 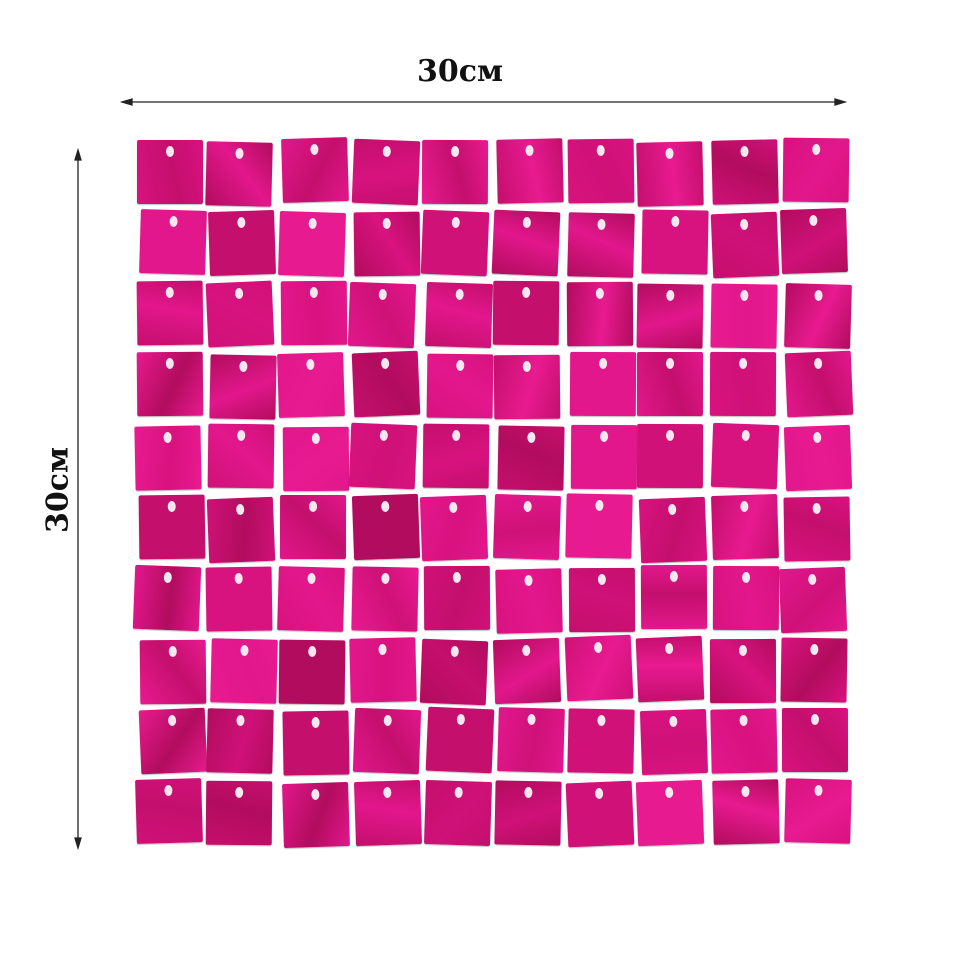 I want to click on width-arrow-right-head, so click(x=841, y=102).